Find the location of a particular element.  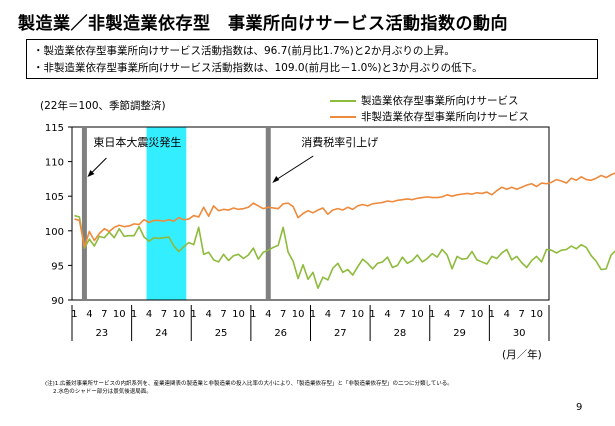

page-title: 製造業／非製造業依存型 事業所向けサービス活動指数の動向 is located at coordinates (263, 24).